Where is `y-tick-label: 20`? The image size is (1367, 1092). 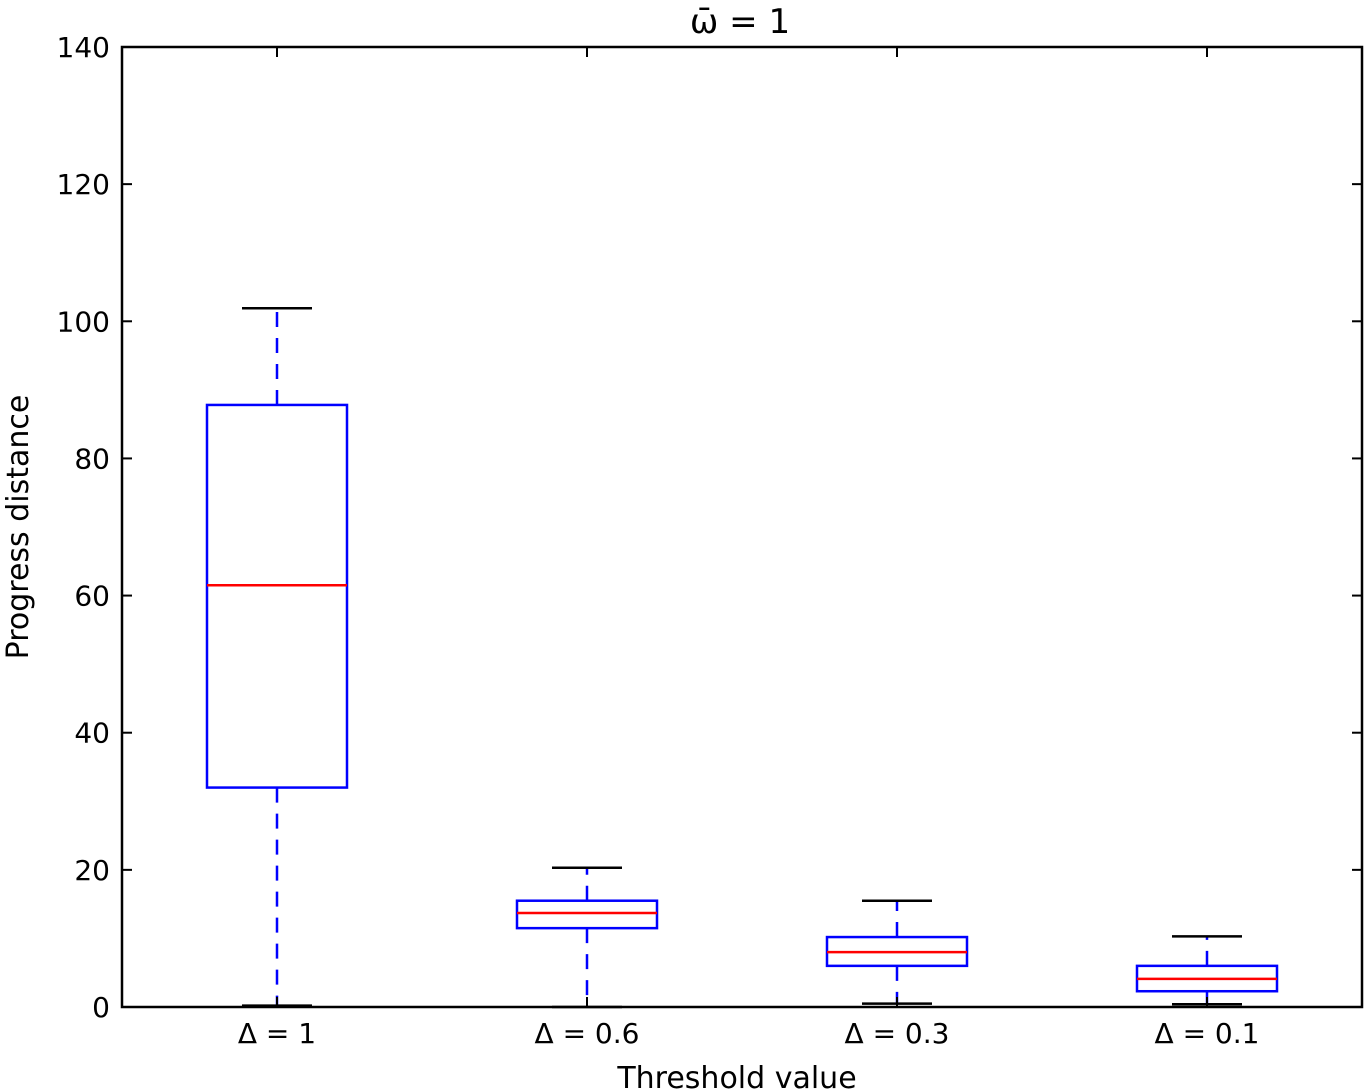 y-tick-label: 20 is located at coordinates (92, 870).